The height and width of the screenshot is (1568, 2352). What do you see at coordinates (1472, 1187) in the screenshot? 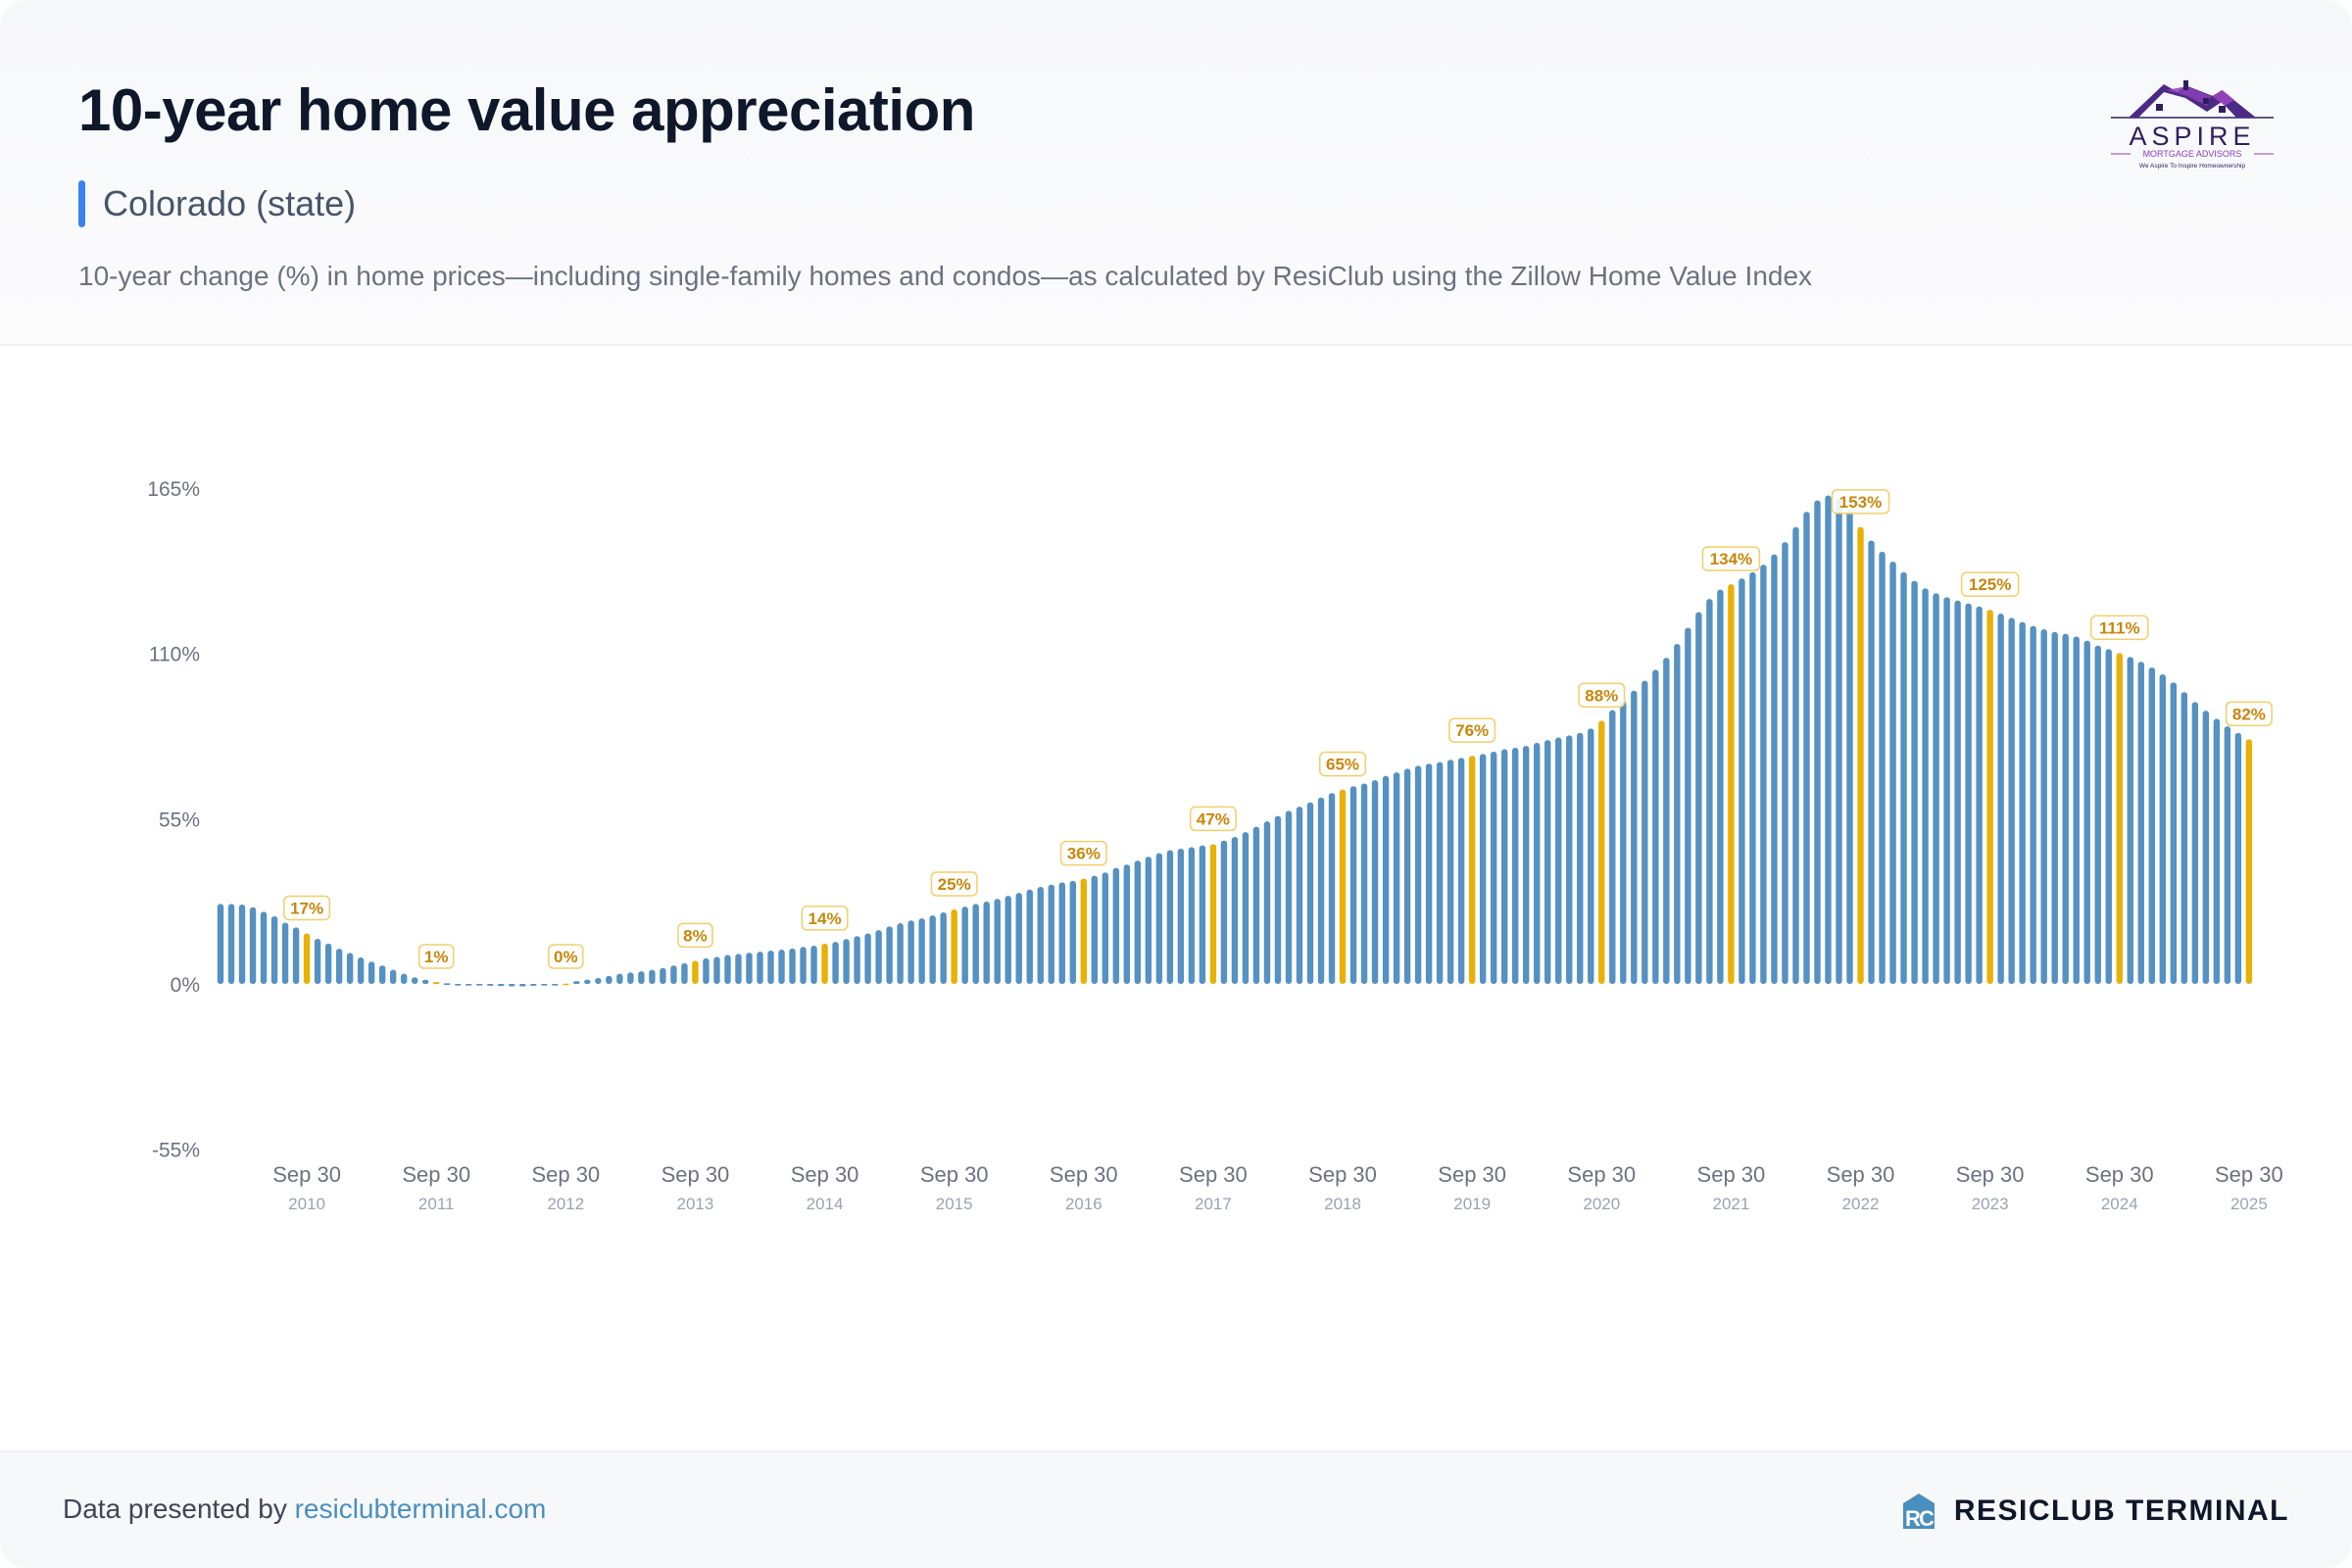
I see `x-tick-label: Sep 30 2019` at bounding box center [1472, 1187].